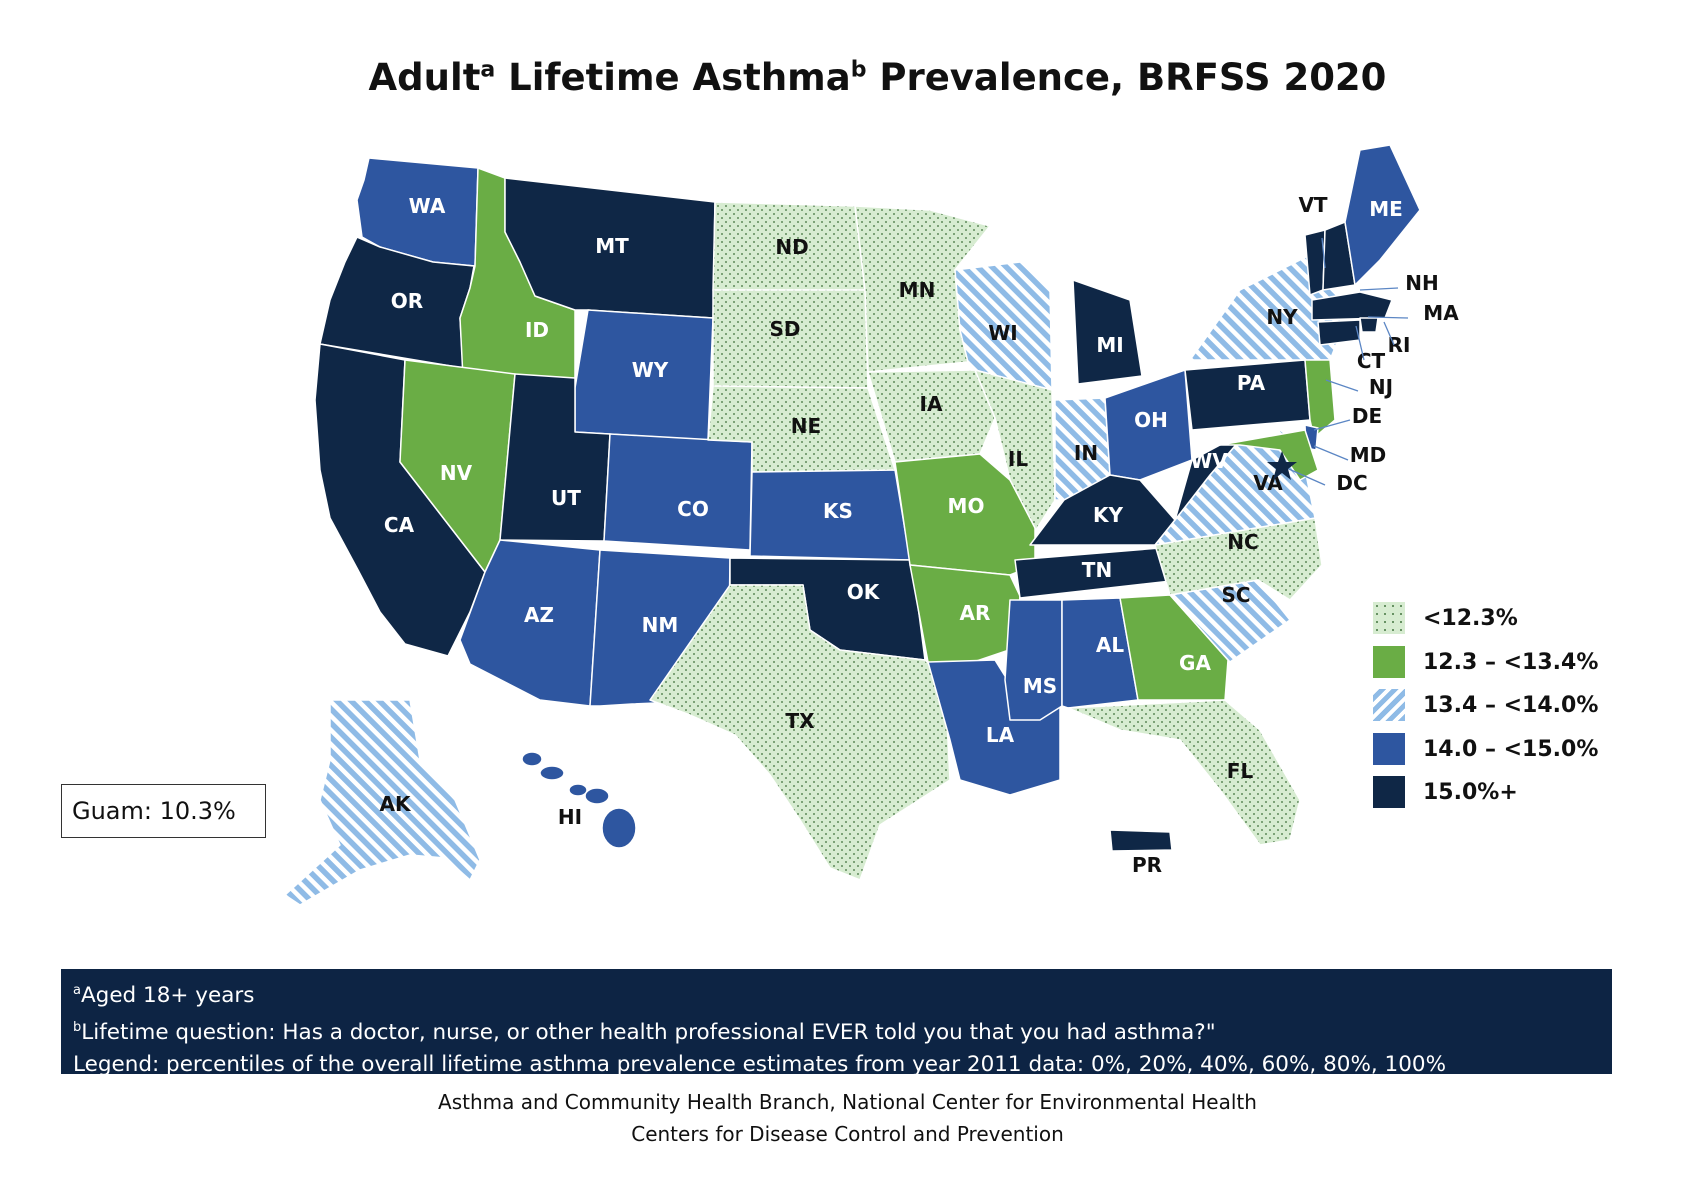 Image resolution: width=1695 pixels, height=1202 pixels. Describe the element at coordinates (1367, 416) in the screenshot. I see `state-label-de: DE` at that location.